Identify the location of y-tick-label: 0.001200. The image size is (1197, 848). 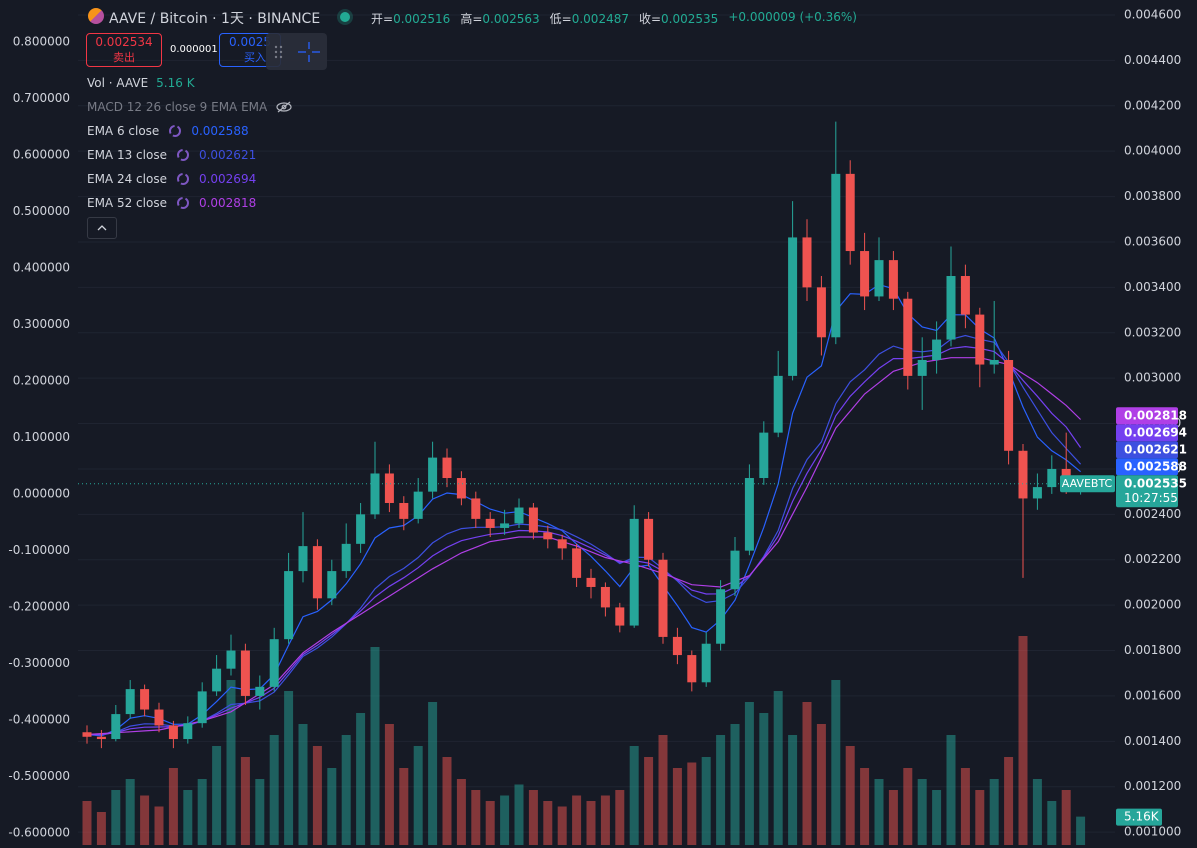
(1152, 786).